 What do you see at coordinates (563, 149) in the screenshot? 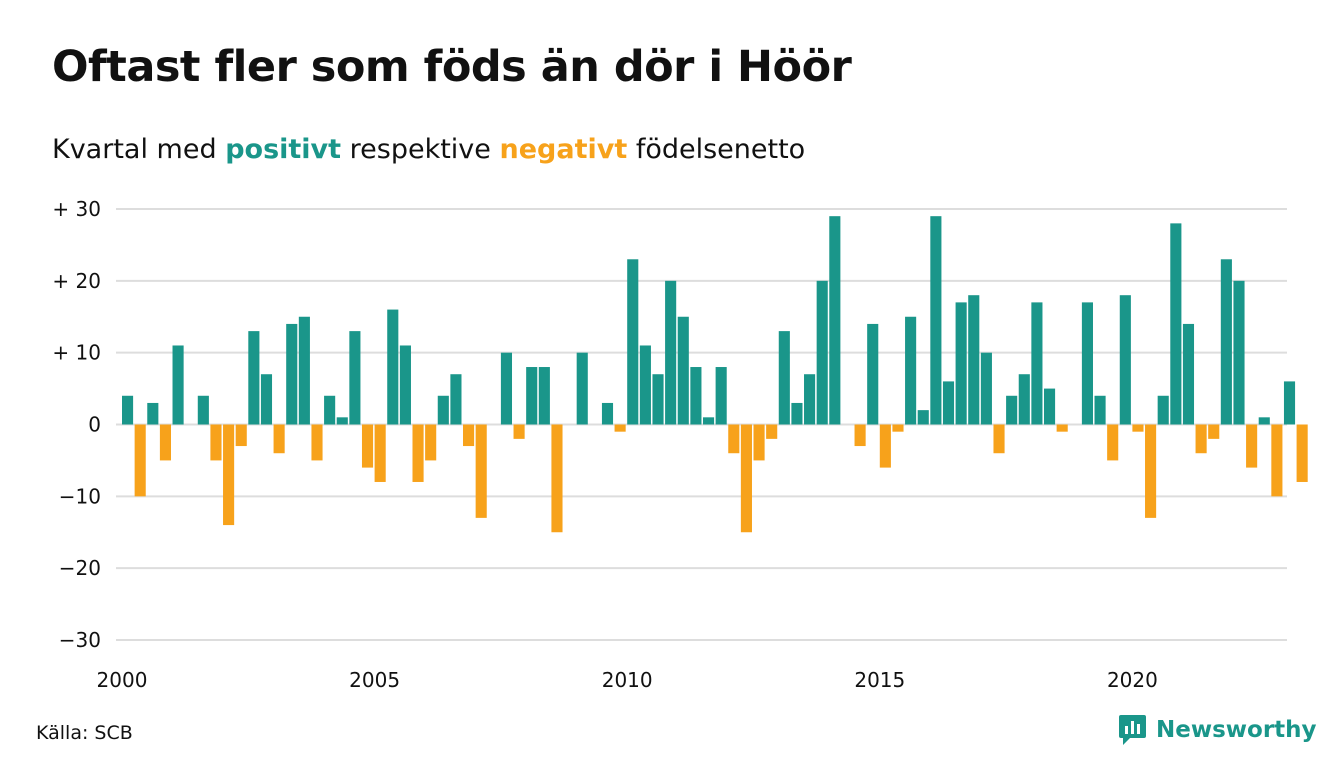
I see `subtitle-negative-word: negativt` at bounding box center [563, 149].